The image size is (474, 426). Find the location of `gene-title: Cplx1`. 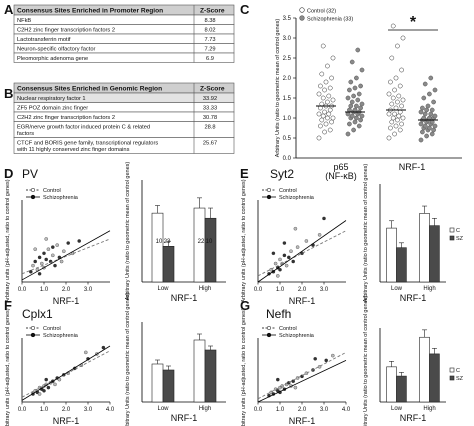

gene-title: Cplx1 is located at coordinates (37, 314).